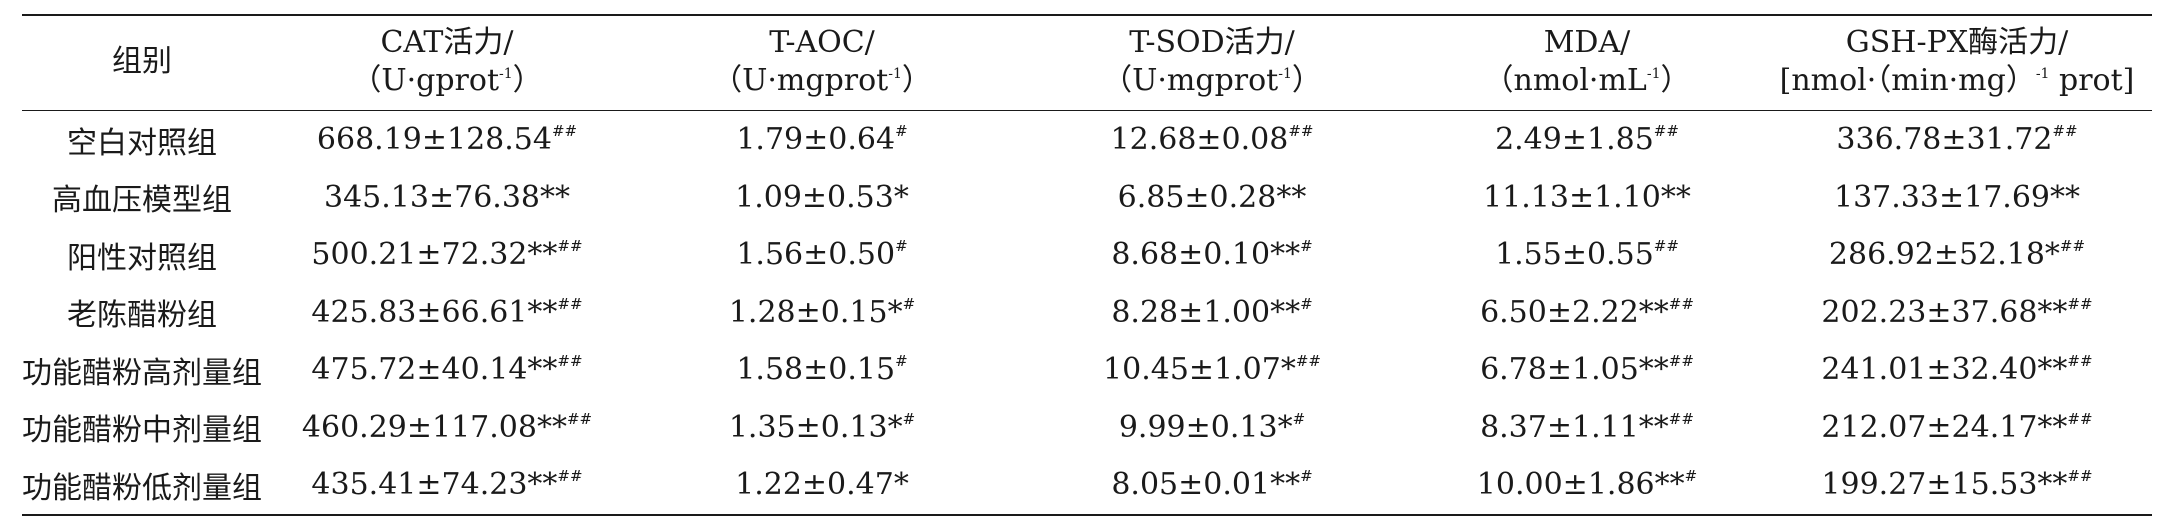 This screenshot has height=526, width=2173. What do you see at coordinates (1205, 427) in the screenshot?
I see `value-text: 9.99±0.13*` at bounding box center [1205, 427].